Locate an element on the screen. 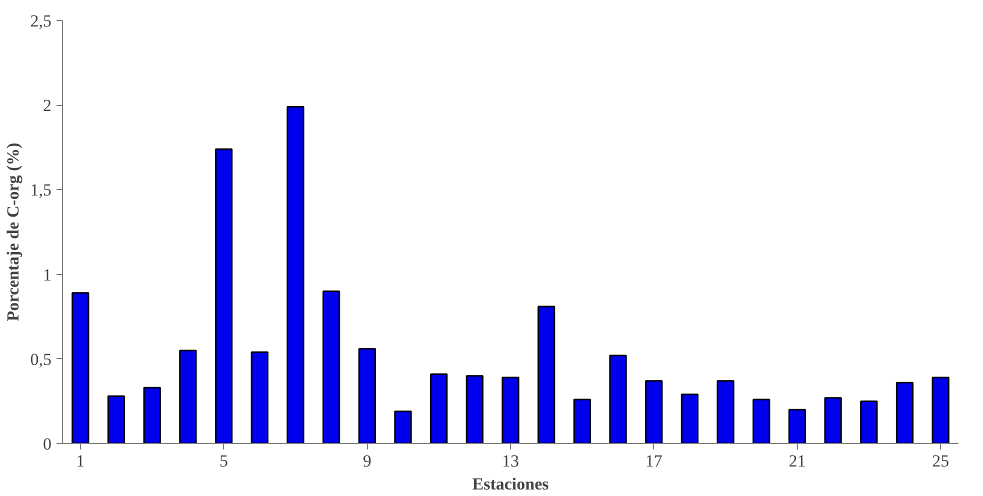 This screenshot has height=496, width=983. y-tick-label: 0 is located at coordinates (47, 444).